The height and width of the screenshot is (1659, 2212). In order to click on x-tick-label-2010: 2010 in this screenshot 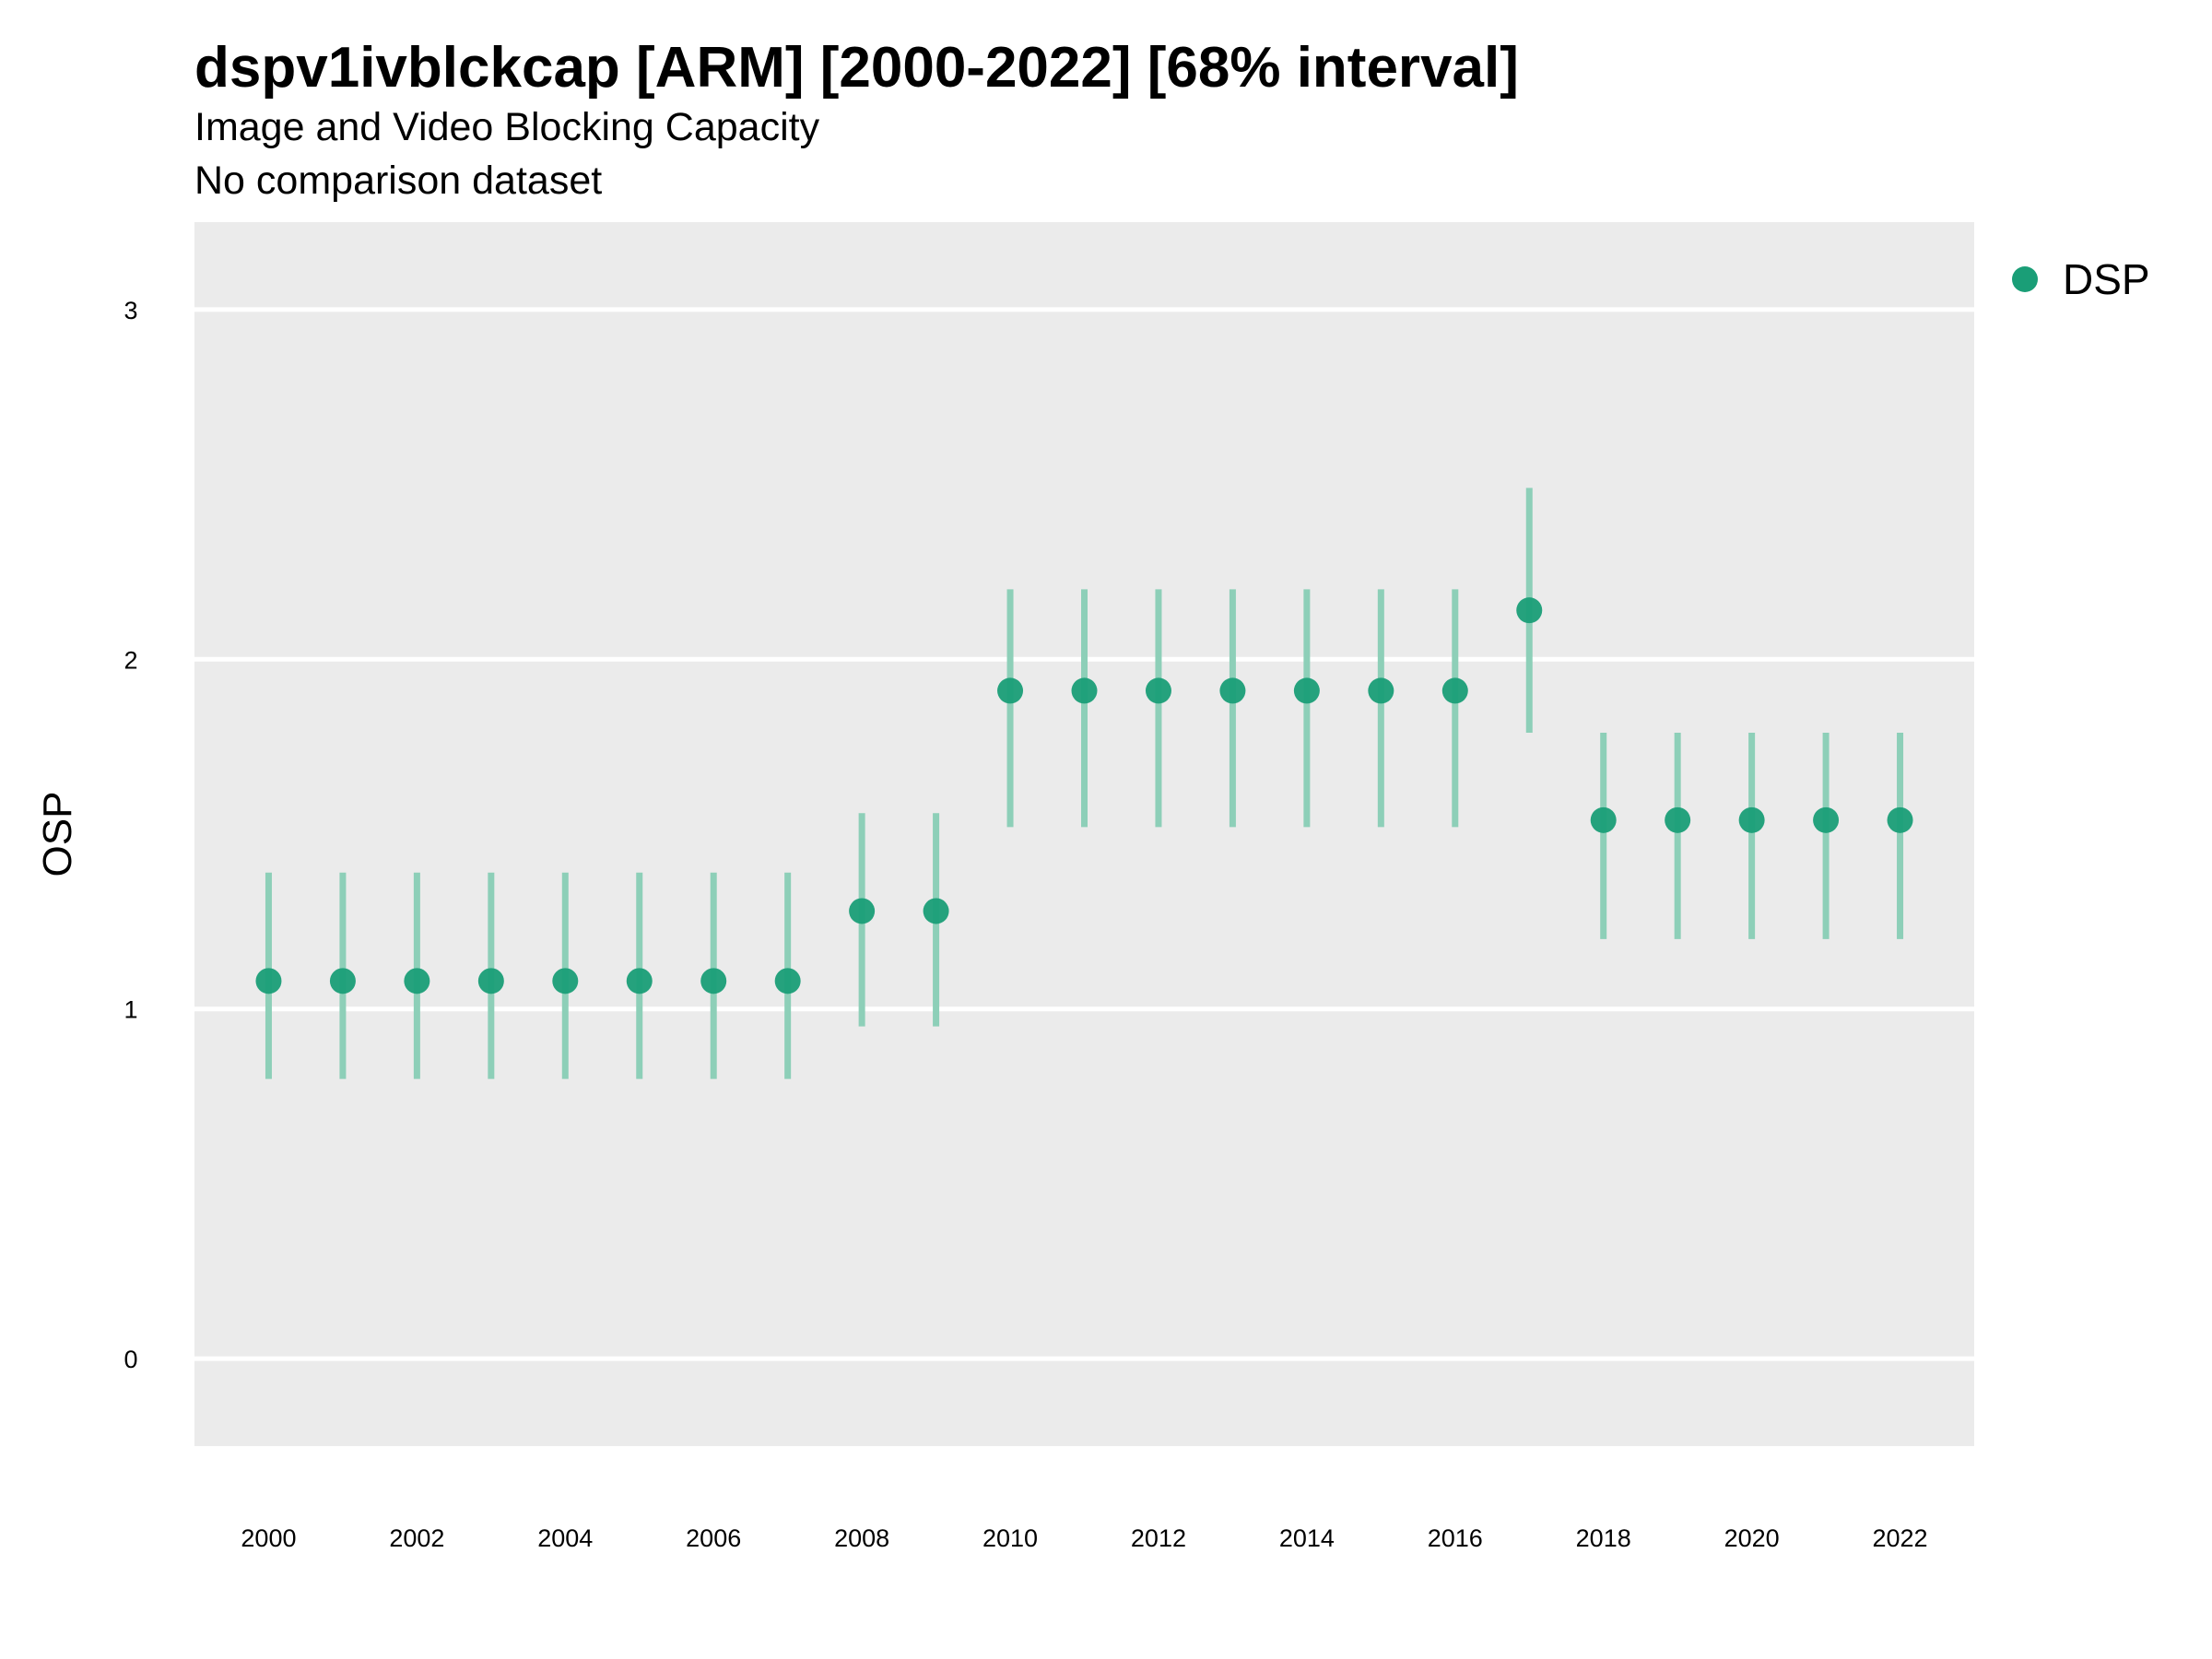, I will do `click(1010, 1538)`.